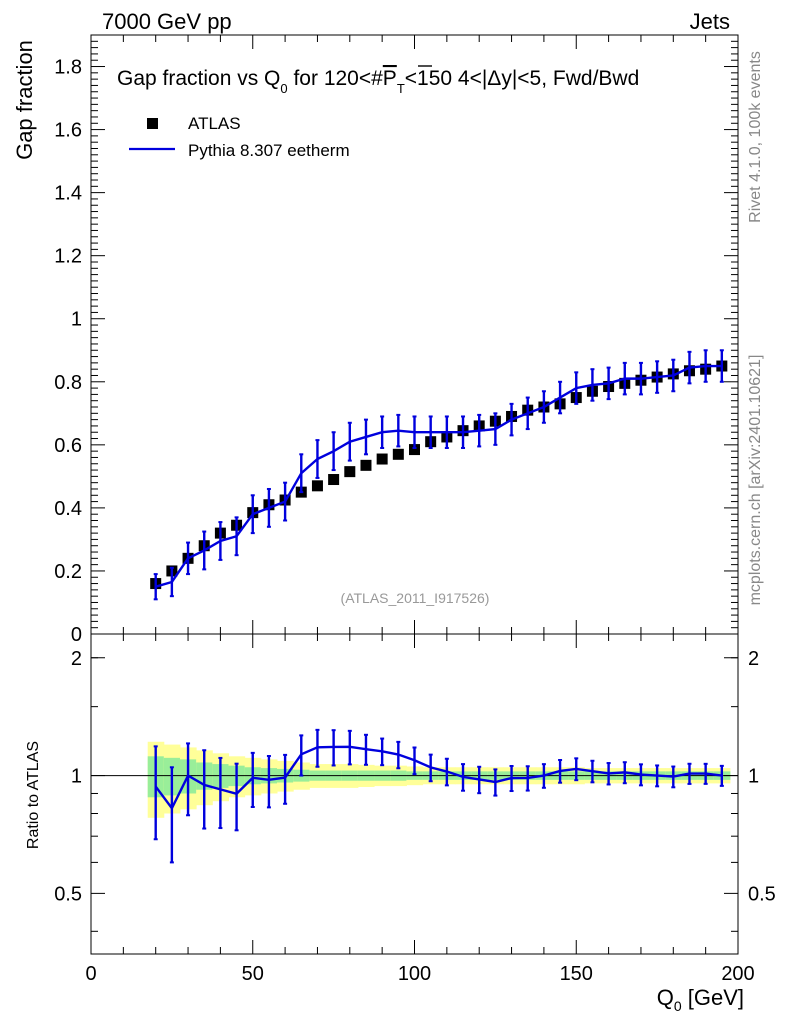 The image size is (786, 1024). Describe the element at coordinates (737, 974) in the screenshot. I see `x-tick-label: 200` at that location.